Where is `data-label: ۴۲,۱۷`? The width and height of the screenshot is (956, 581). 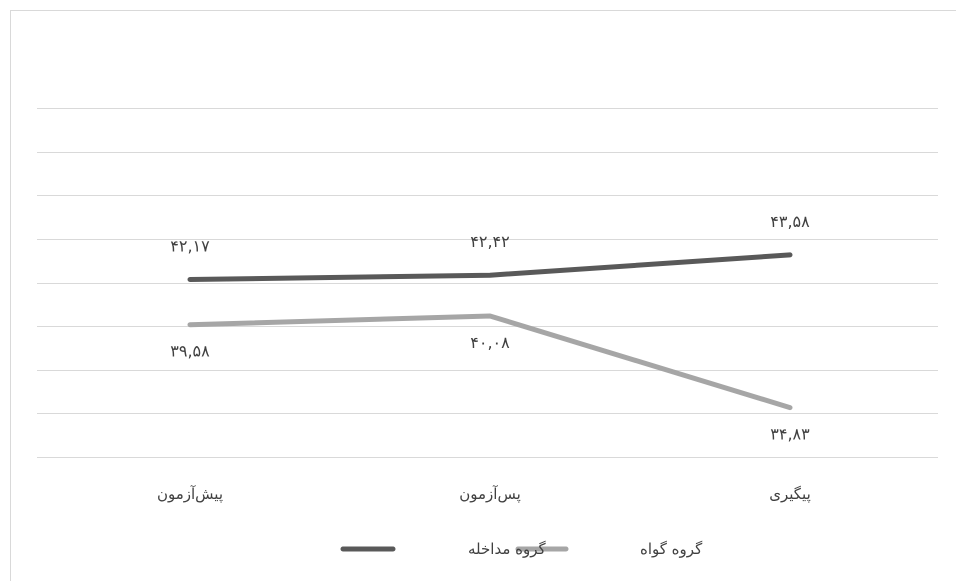 data-label: ۴۲,۱۷ is located at coordinates (190, 246).